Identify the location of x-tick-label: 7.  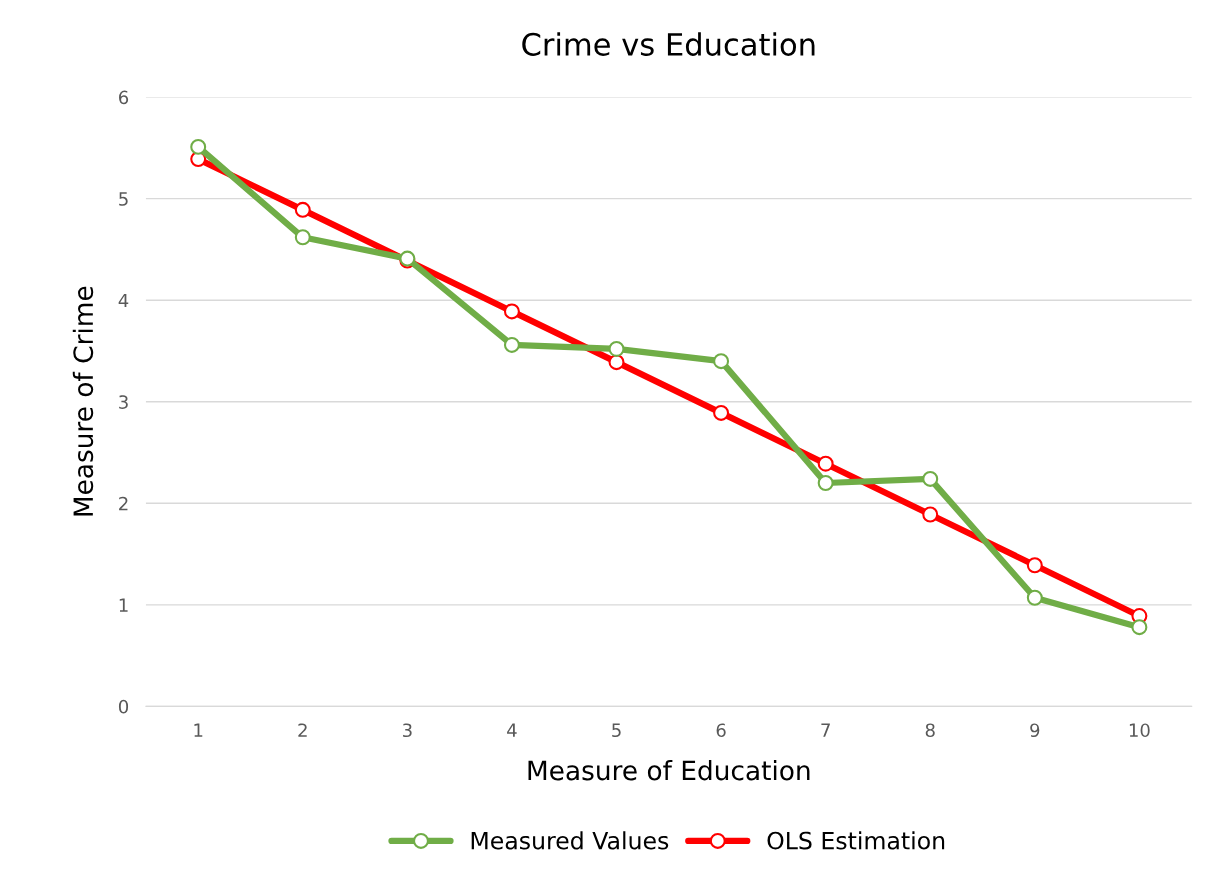
(825, 730).